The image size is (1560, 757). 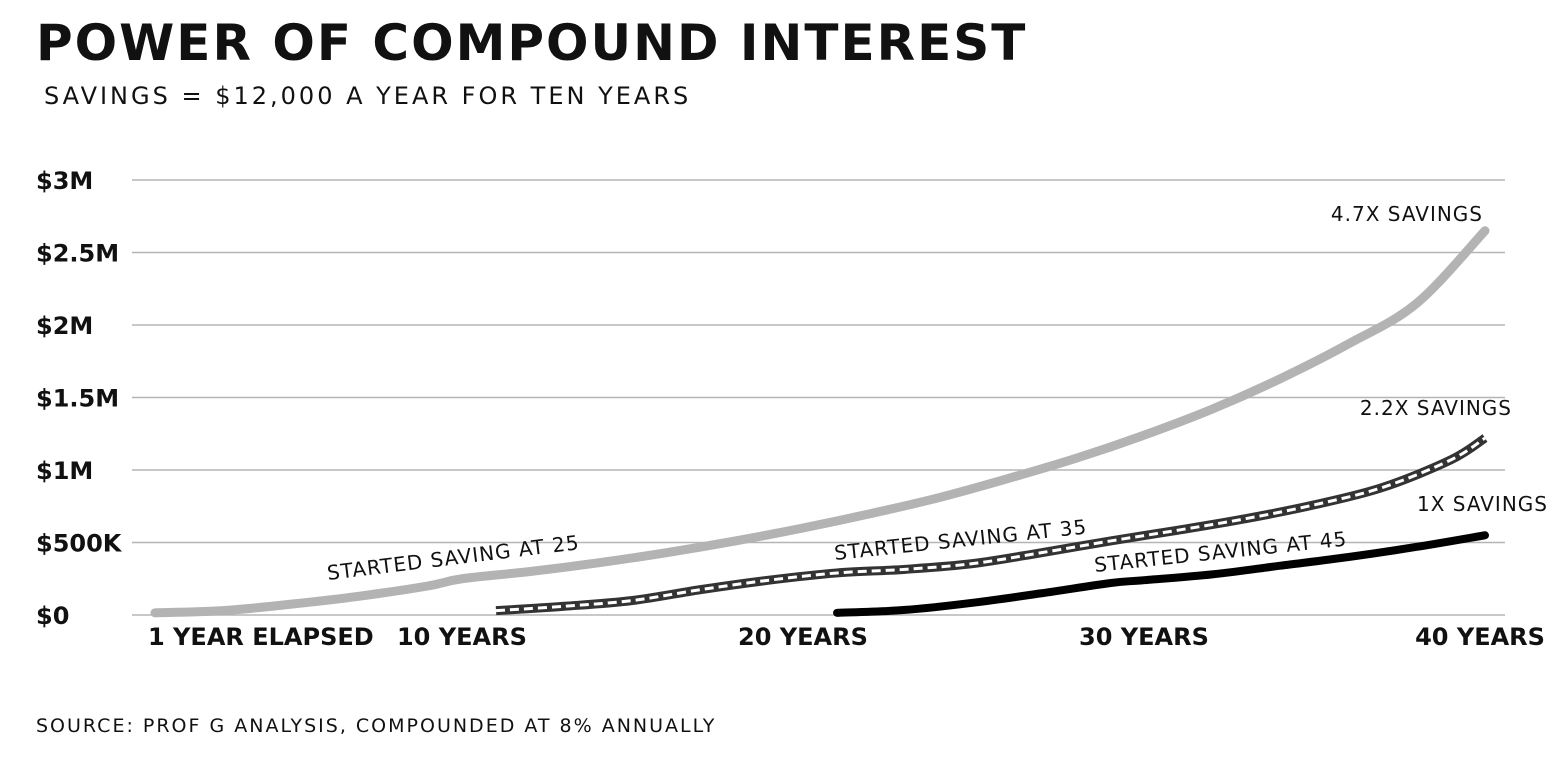 What do you see at coordinates (64, 471) in the screenshot?
I see `y-tick-label: $1M` at bounding box center [64, 471].